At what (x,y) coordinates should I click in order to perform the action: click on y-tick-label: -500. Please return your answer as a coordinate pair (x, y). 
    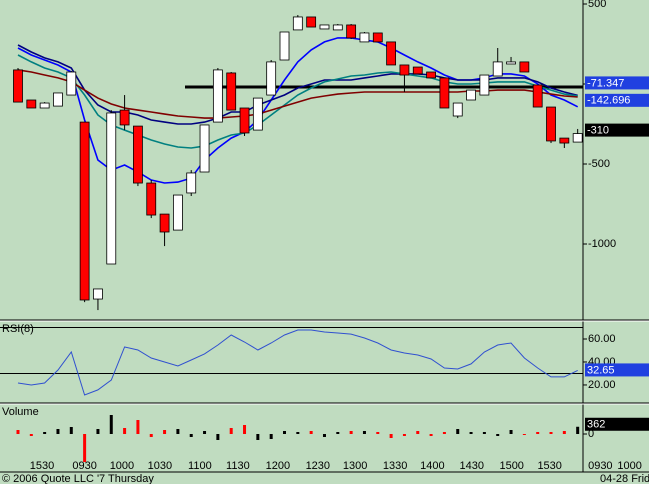
    Looking at the image, I should click on (599, 164).